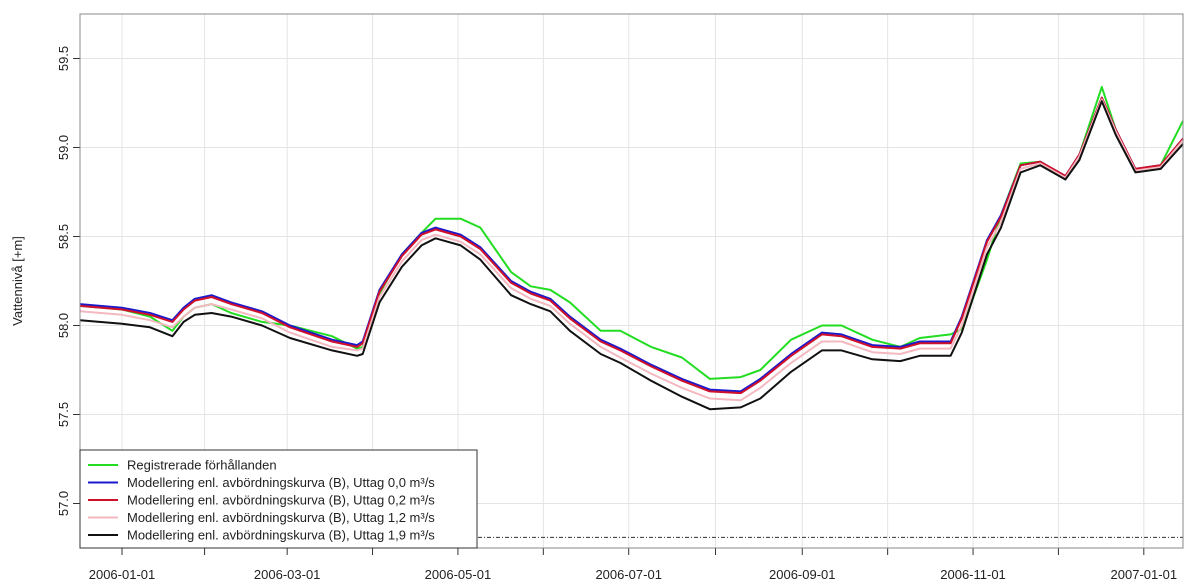  I want to click on x-tick-label: 2006-11-01, so click(973, 574).